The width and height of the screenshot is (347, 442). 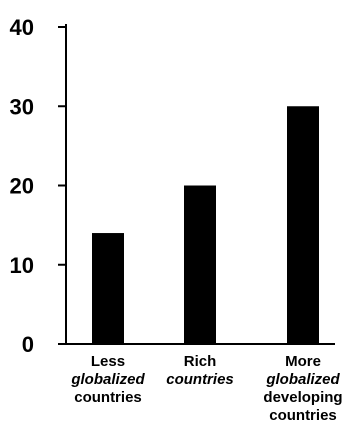 I want to click on y-tick-label: 30, so click(x=22, y=106).